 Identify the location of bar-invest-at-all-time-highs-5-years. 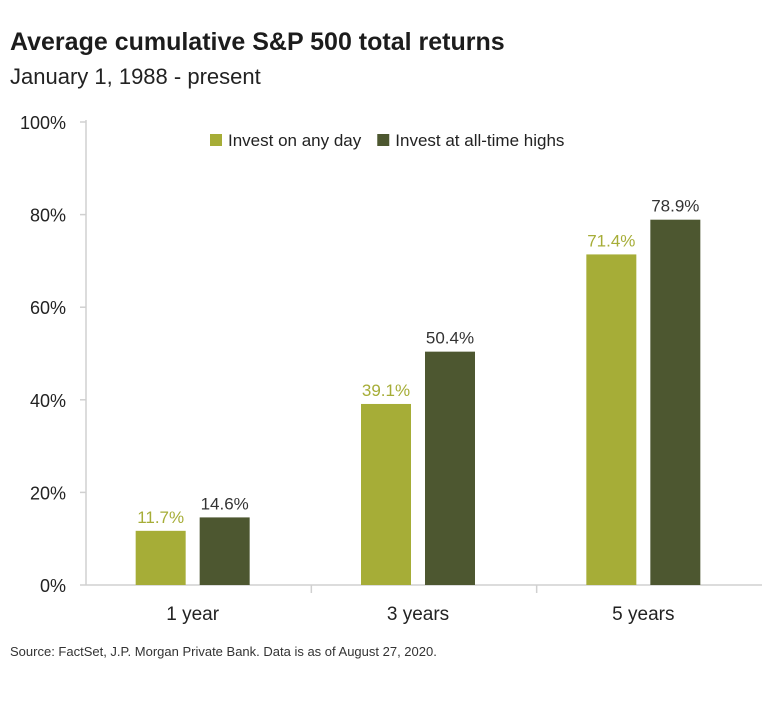
(675, 402).